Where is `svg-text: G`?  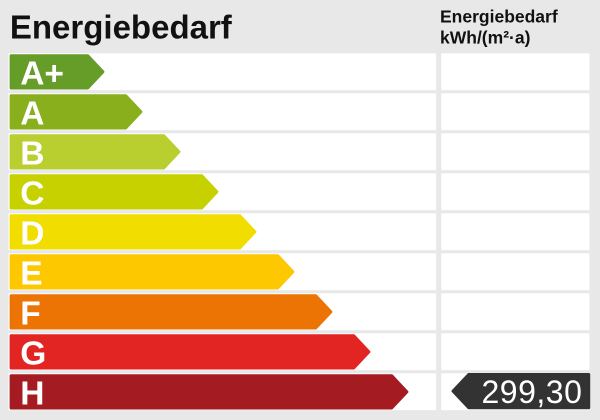 svg-text: G is located at coordinates (33, 353).